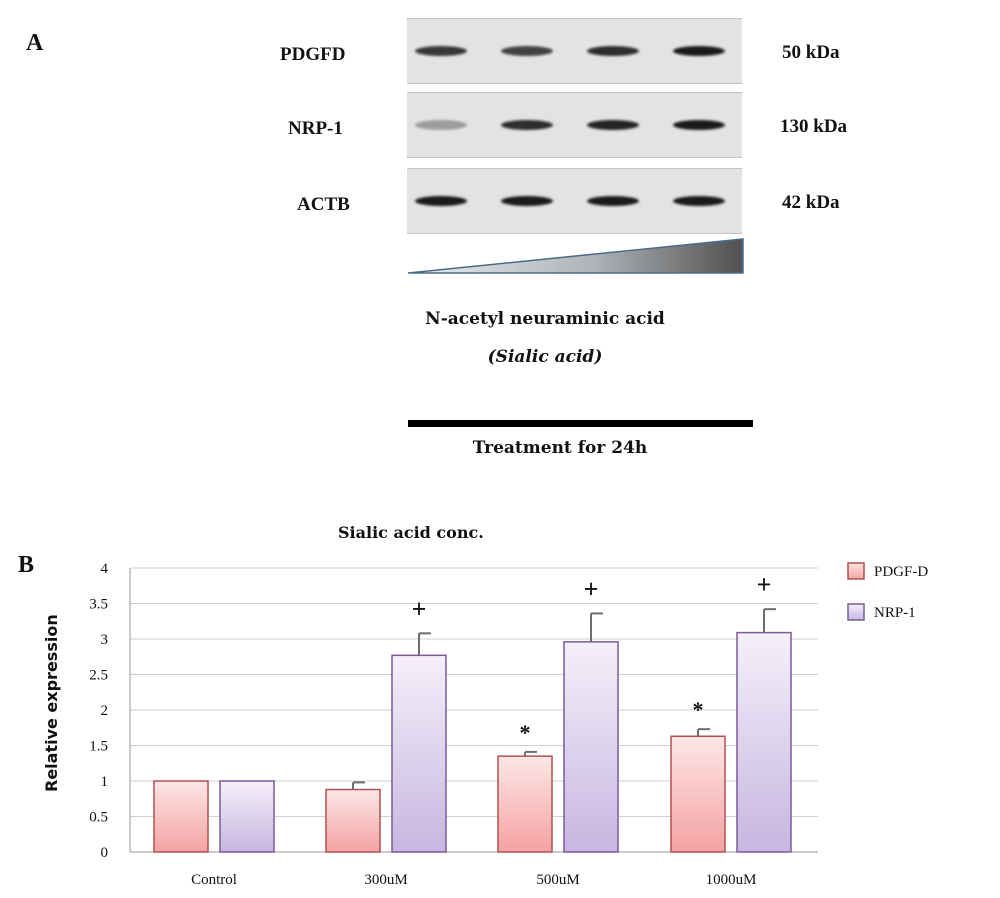  What do you see at coordinates (764, 742) in the screenshot?
I see `bar-nrp-1-1000um` at bounding box center [764, 742].